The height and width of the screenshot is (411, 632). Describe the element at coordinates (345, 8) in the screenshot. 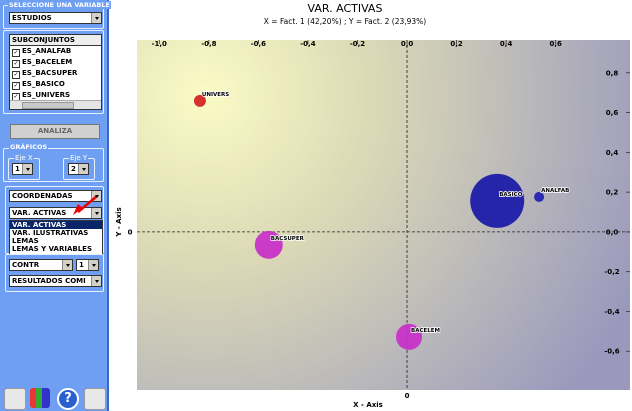

I see `chart-title: VAR. ACTIVAS` at that location.